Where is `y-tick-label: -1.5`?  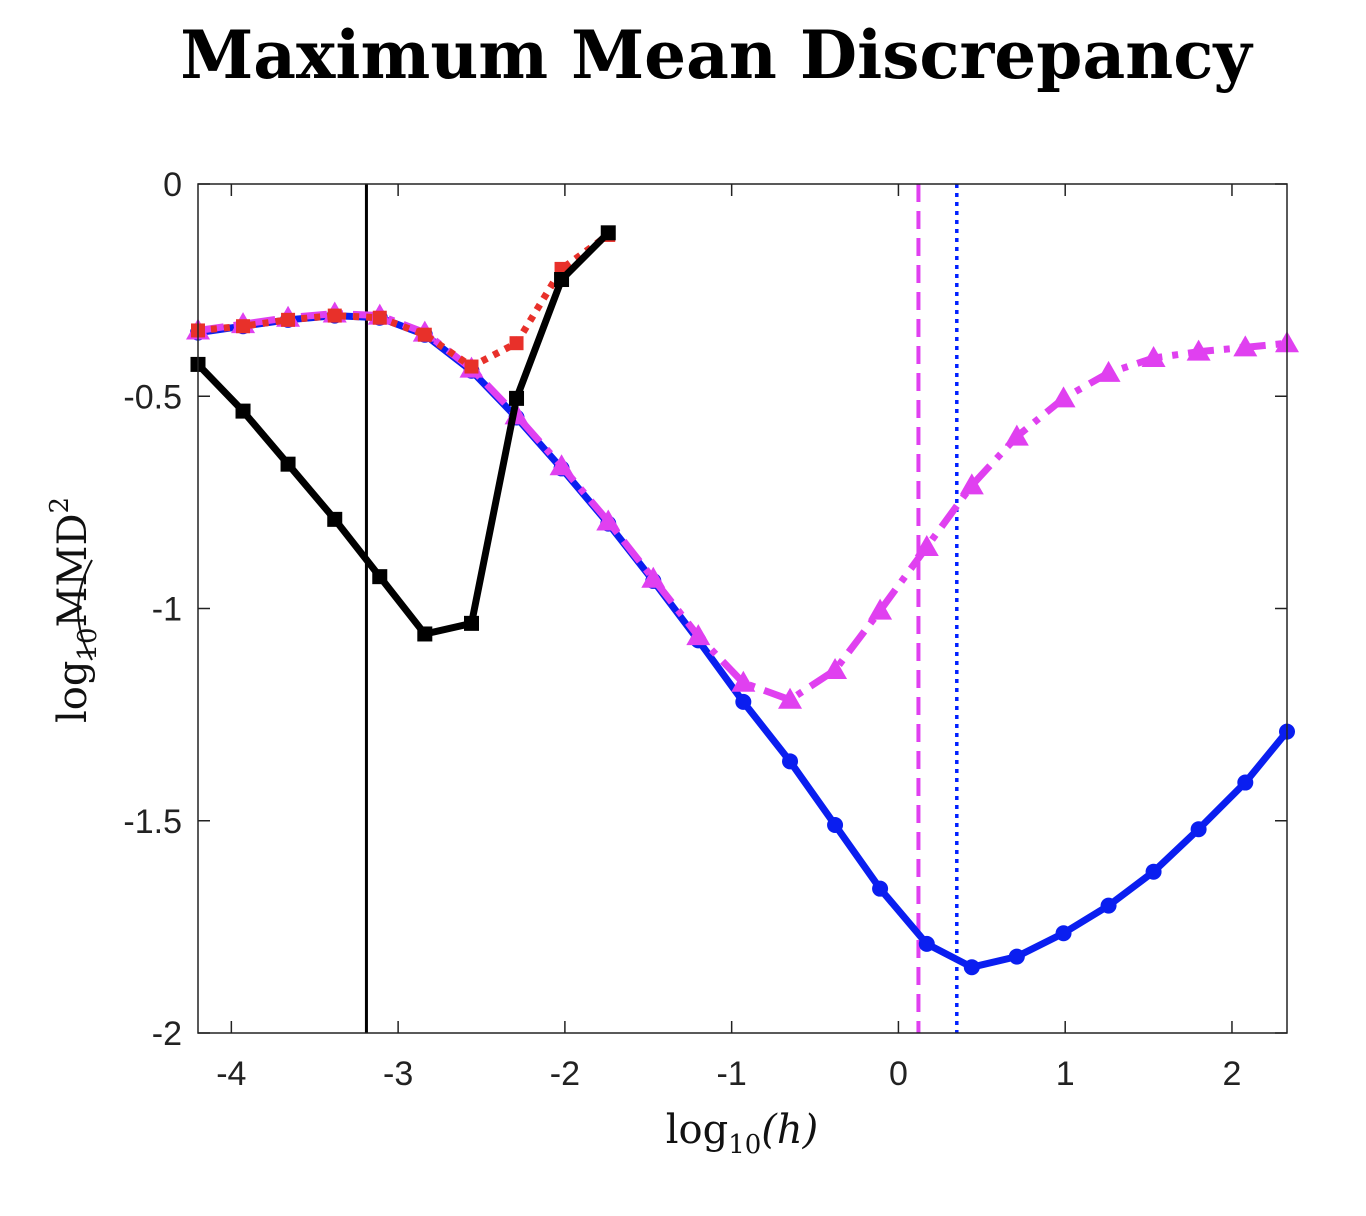
y-tick-label: -1.5 is located at coordinates (152, 822).